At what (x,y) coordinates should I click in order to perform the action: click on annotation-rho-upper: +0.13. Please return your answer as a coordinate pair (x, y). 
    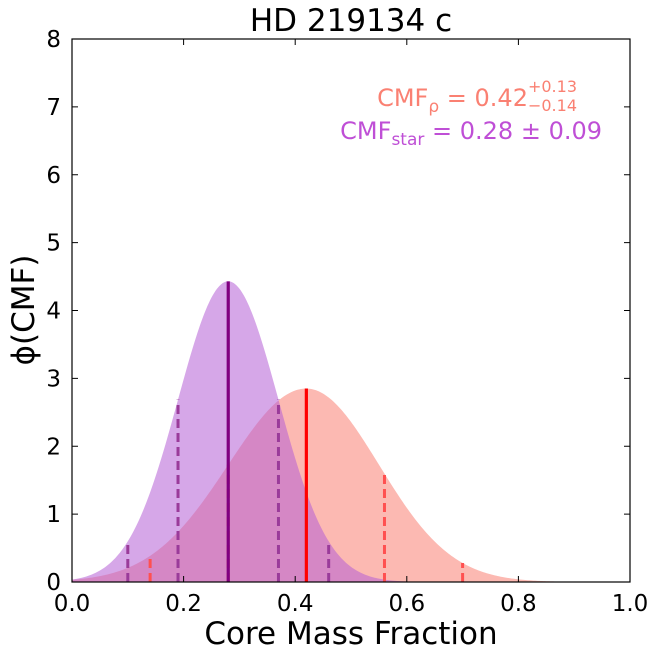
    Looking at the image, I should click on (552, 86).